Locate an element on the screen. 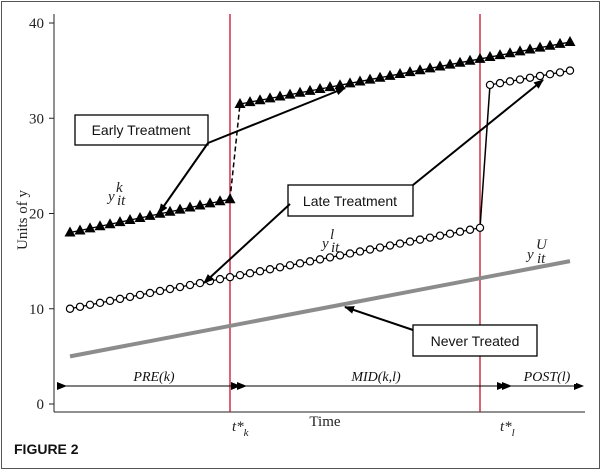 The width and height of the screenshot is (603, 472). period-brackets: PRE(k) MID(k,l) POST(l) is located at coordinates (320, 379).